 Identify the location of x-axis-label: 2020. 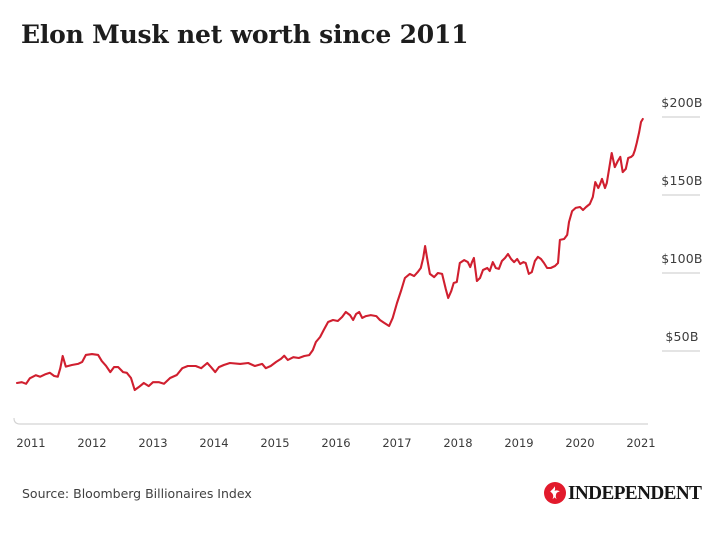
(580, 443).